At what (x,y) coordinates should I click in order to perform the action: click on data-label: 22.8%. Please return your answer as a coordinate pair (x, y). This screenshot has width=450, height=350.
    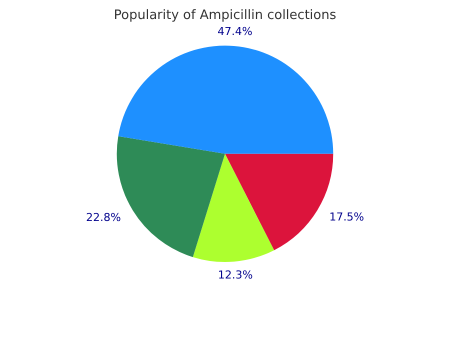
    Looking at the image, I should click on (104, 217).